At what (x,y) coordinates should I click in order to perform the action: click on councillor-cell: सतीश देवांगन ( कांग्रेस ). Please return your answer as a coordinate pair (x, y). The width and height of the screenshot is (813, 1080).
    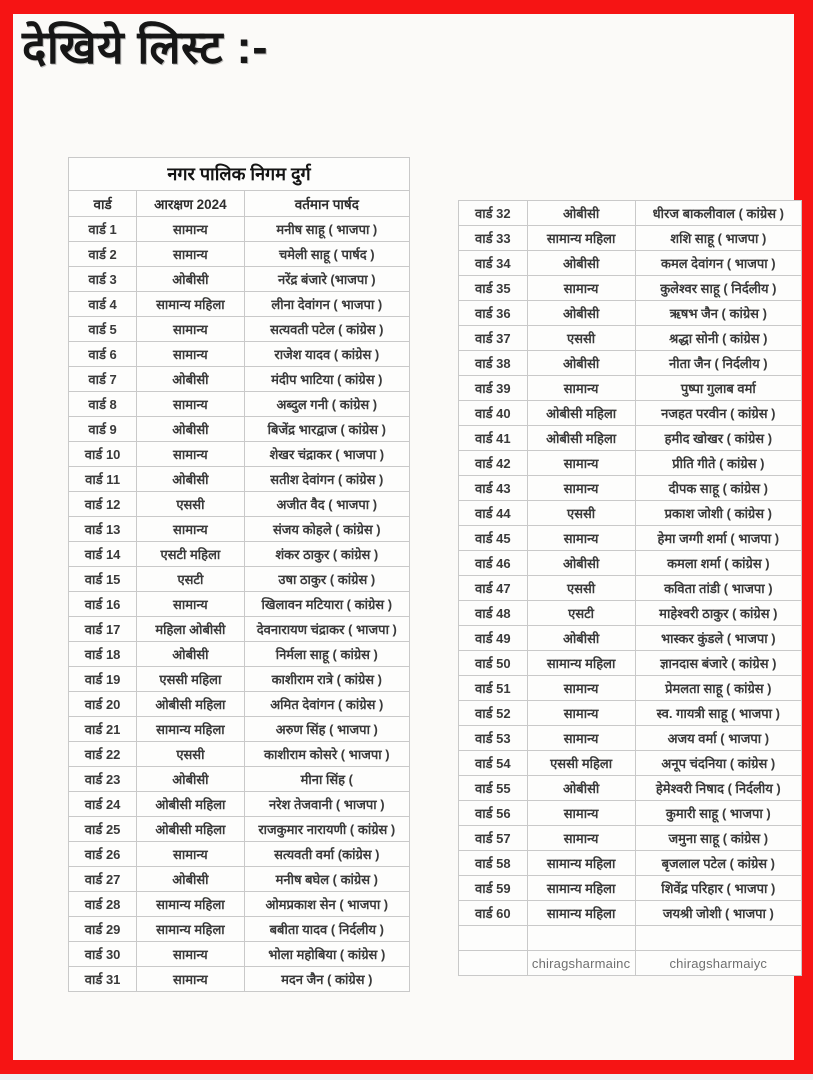
    Looking at the image, I should click on (327, 479).